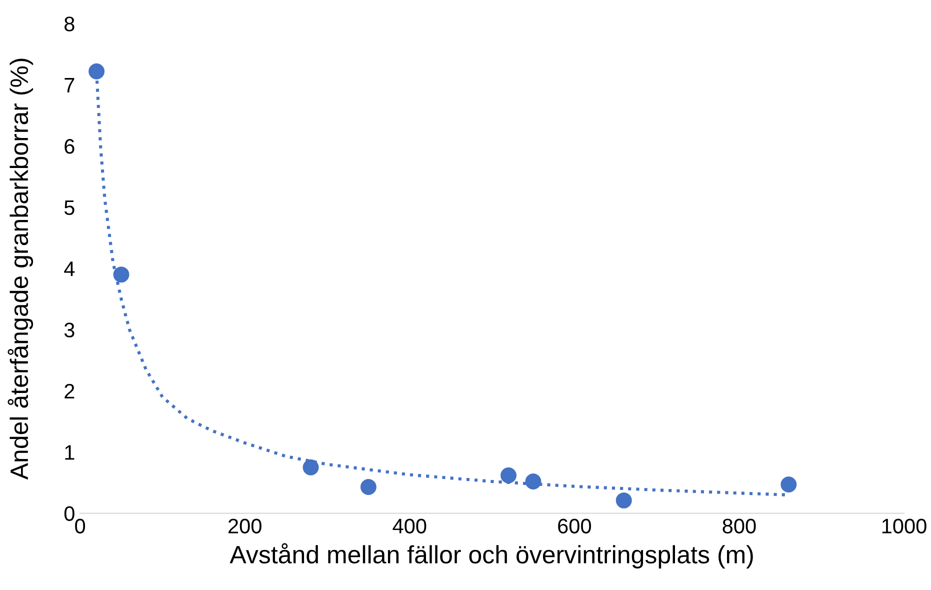 The height and width of the screenshot is (590, 931). Describe the element at coordinates (409, 526) in the screenshot. I see `x-tick-label: 400` at that location.